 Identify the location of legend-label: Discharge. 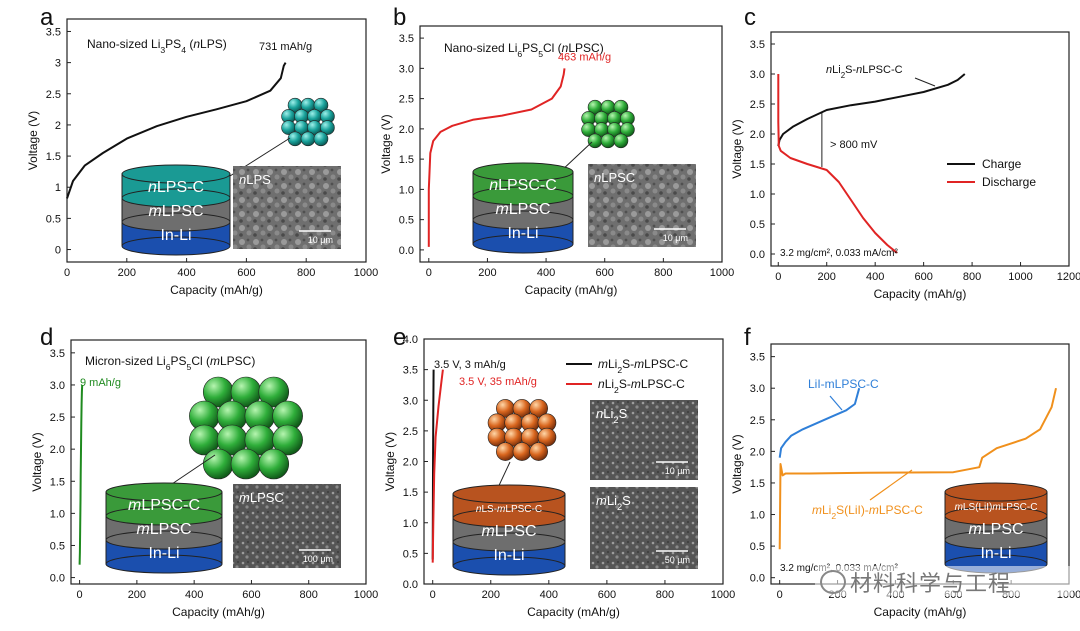
(1009, 182).